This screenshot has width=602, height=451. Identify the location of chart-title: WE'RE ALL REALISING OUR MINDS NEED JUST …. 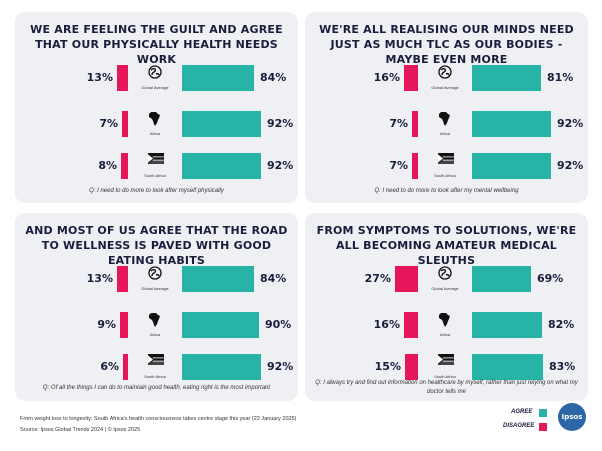
(446, 44).